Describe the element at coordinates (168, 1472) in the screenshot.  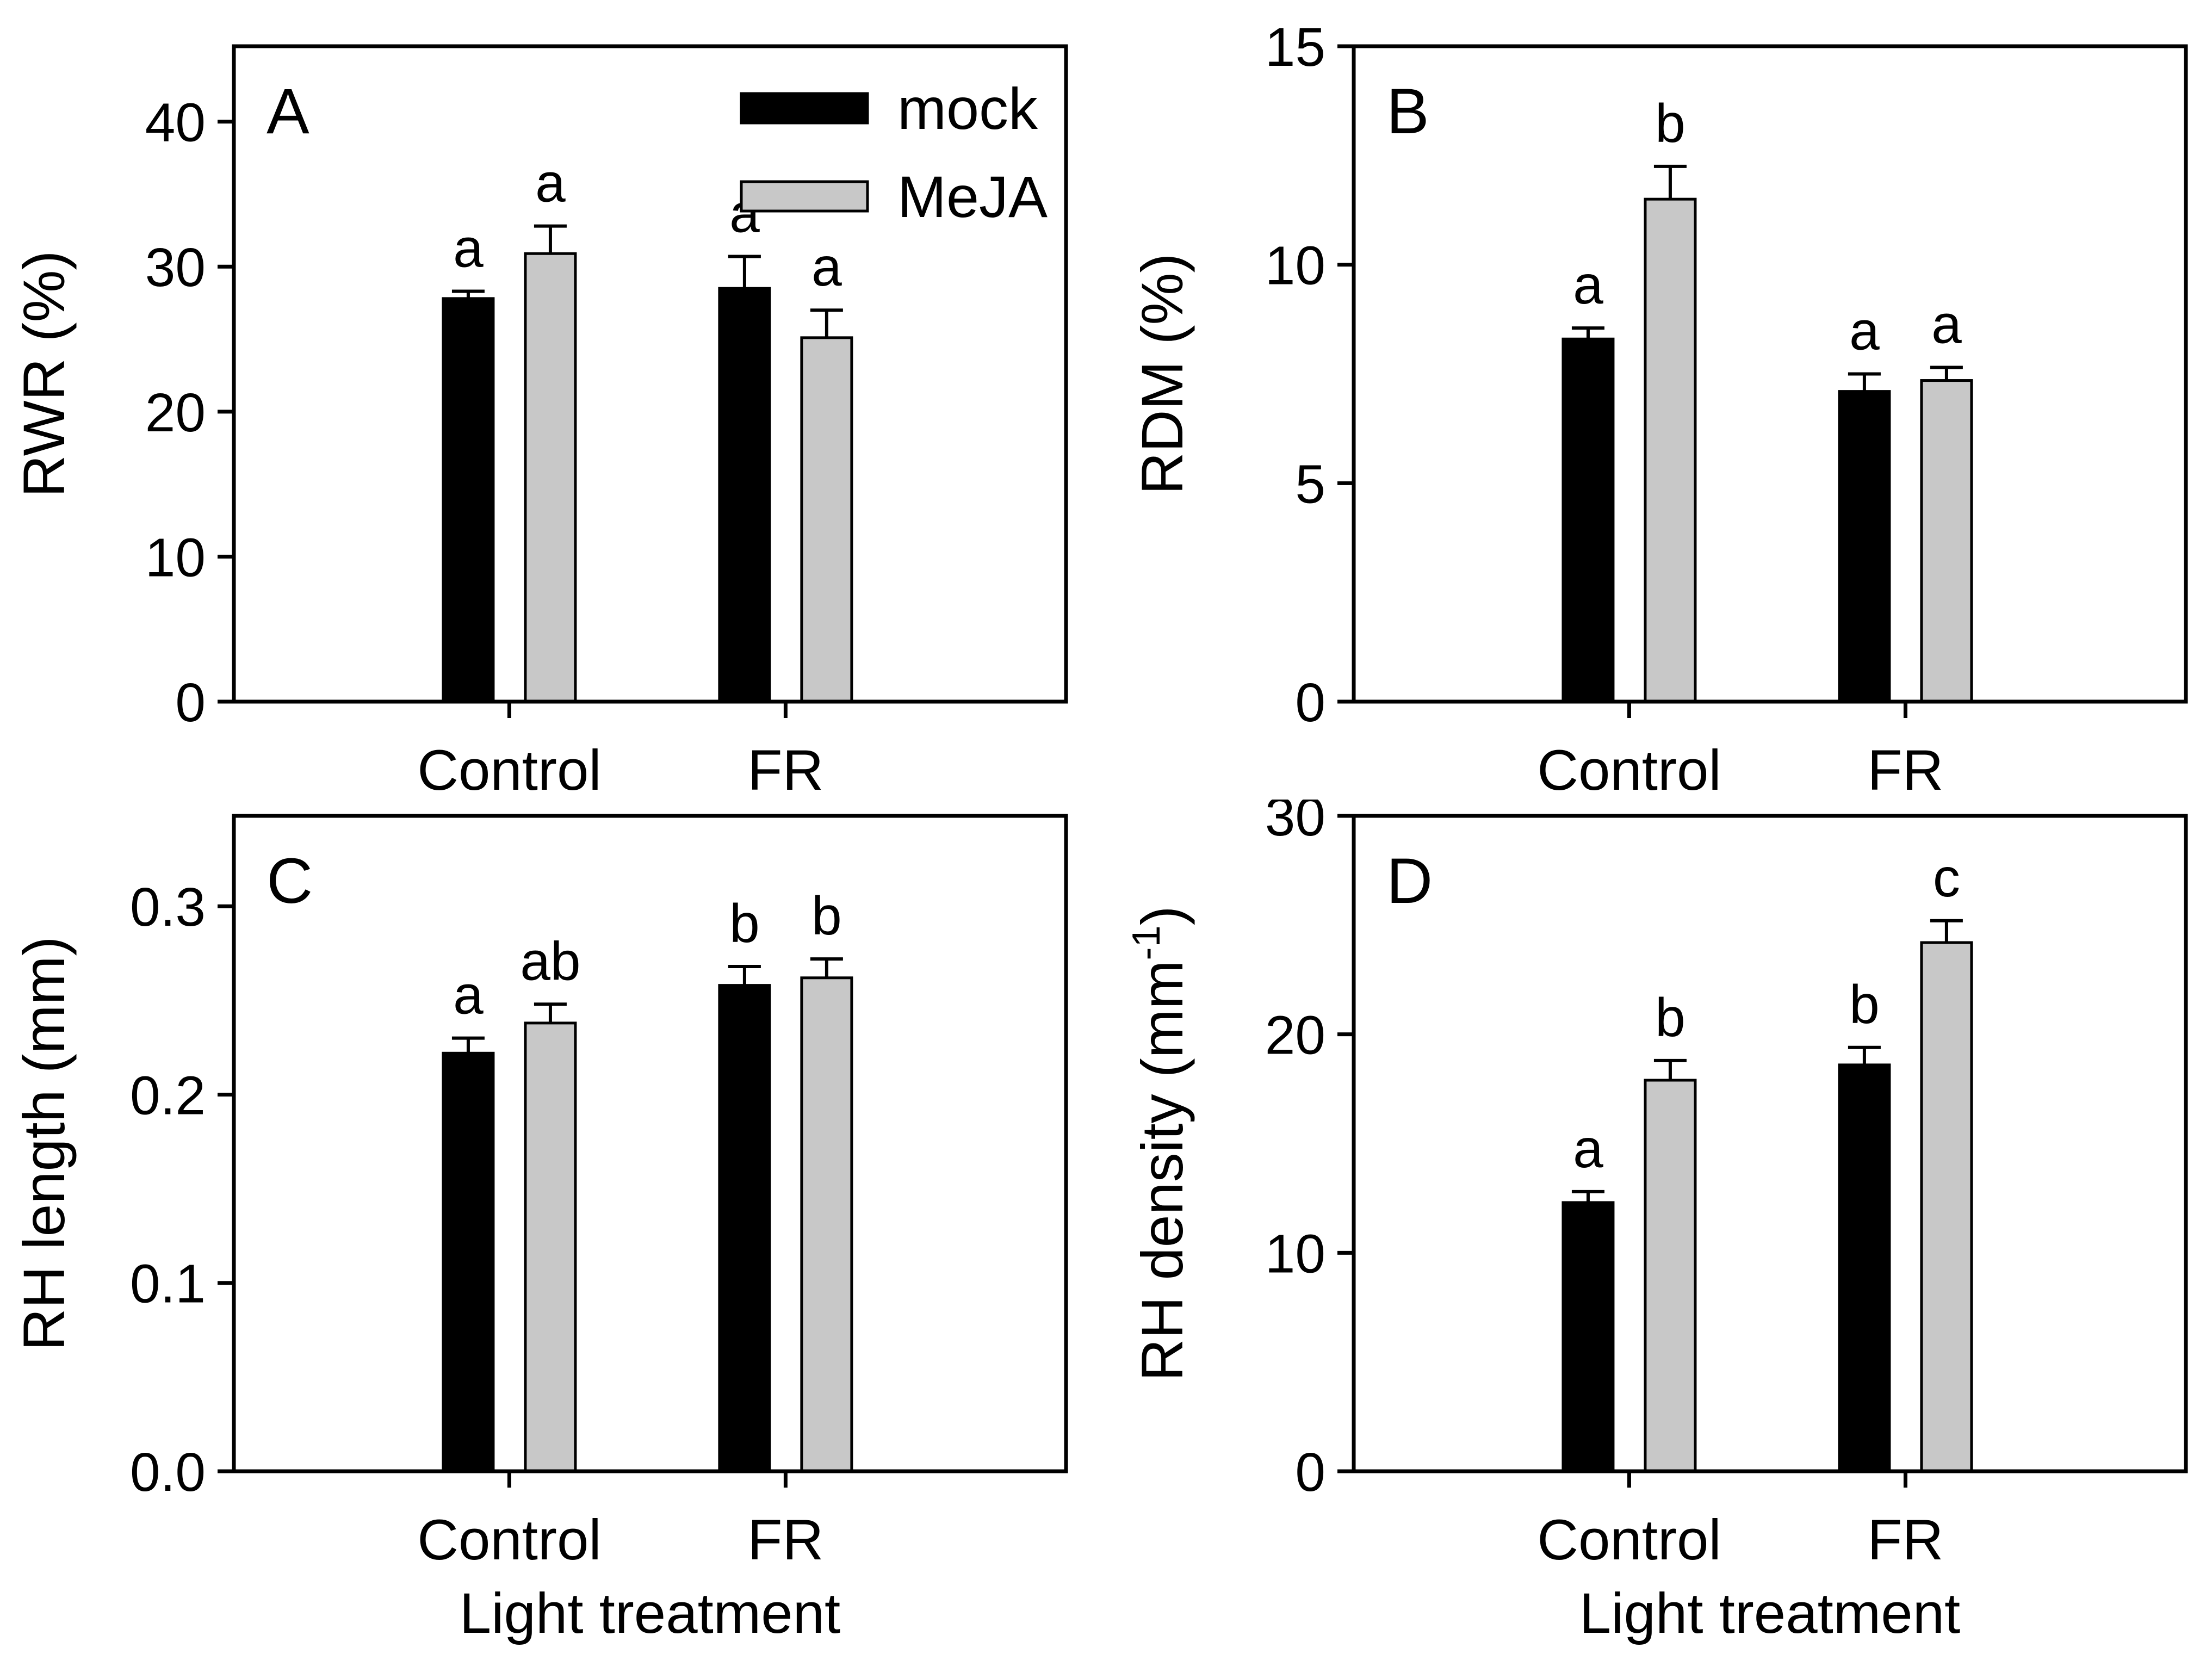
I see `y-tick-label: 0.0` at that location.